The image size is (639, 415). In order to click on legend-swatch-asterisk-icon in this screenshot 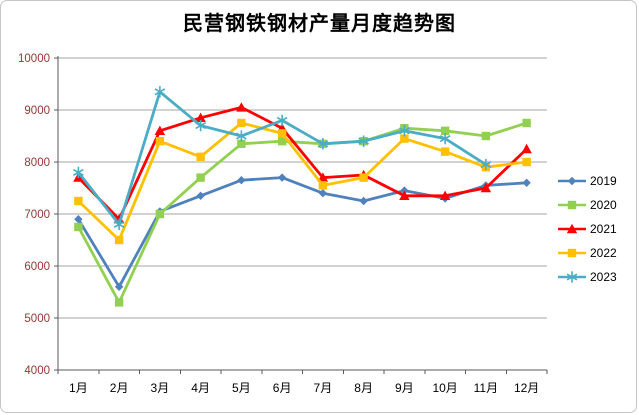, I will do `click(572, 276)`.